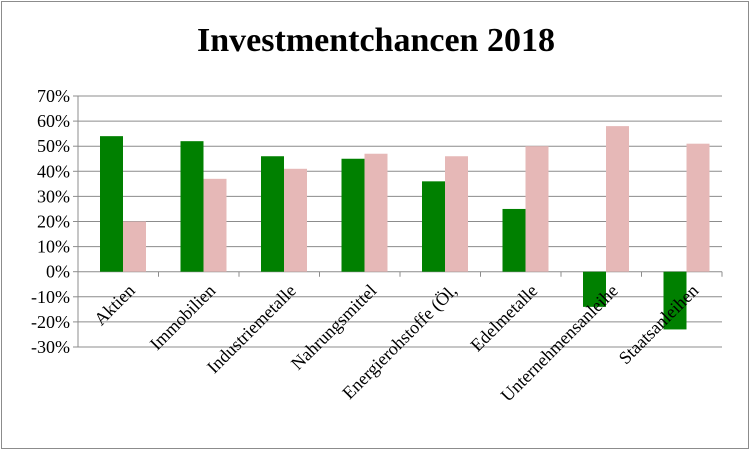  What do you see at coordinates (50, 297) in the screenshot?
I see `y-tick-label: -10%` at bounding box center [50, 297].